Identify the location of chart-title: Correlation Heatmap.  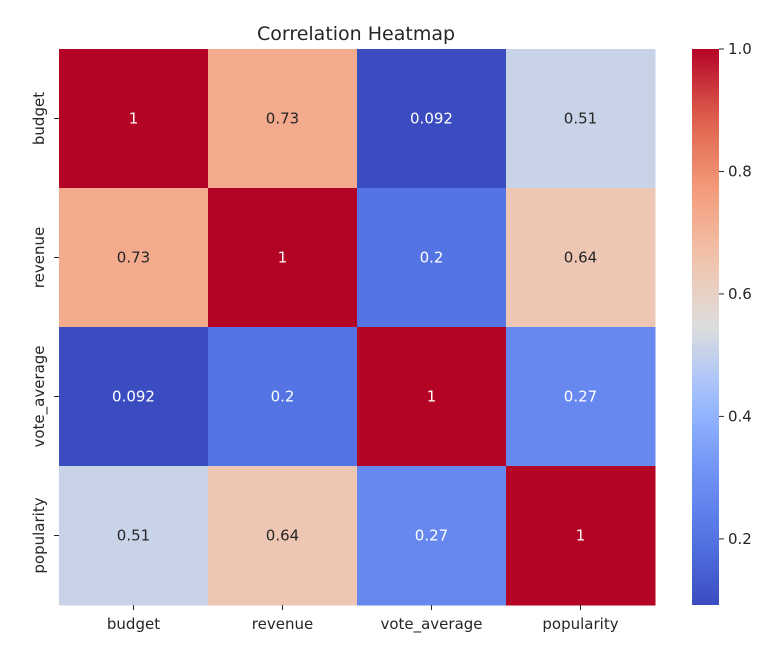
(356, 34).